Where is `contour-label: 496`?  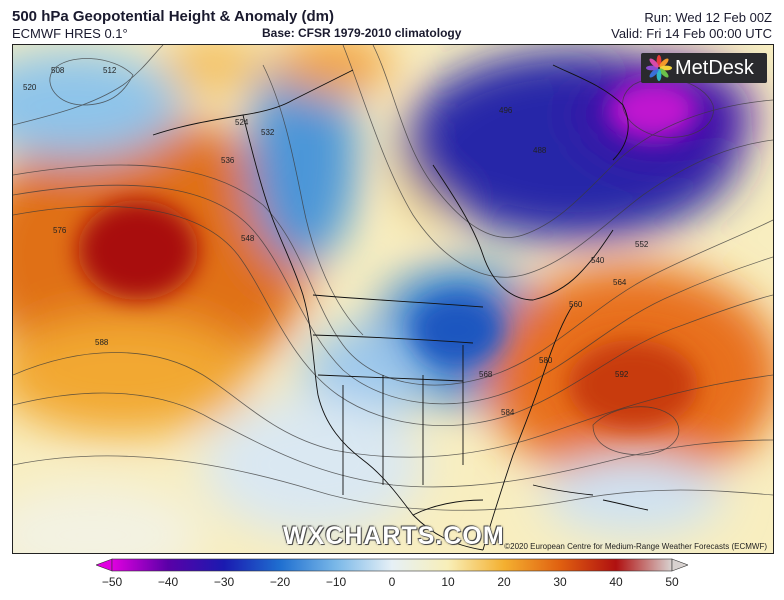
contour-label: 496 is located at coordinates (506, 110).